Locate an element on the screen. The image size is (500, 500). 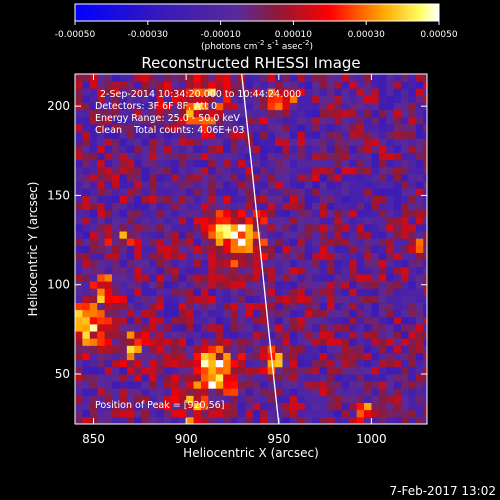
x-tick-label: 950 is located at coordinates (278, 439).